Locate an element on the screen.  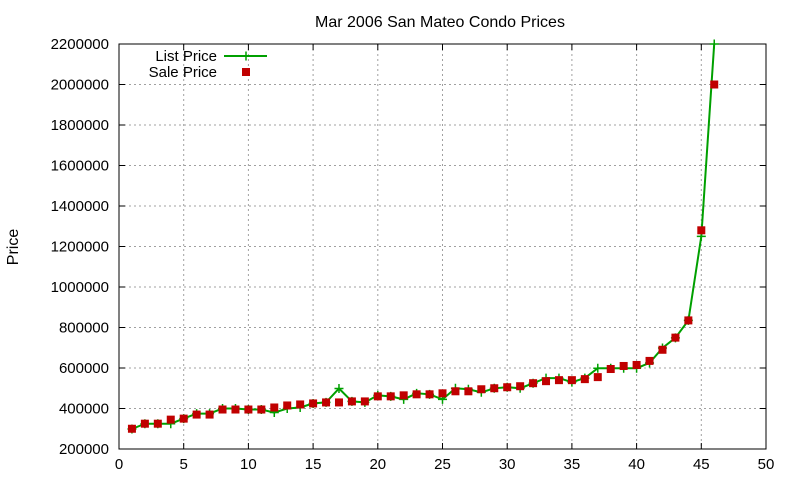
x-tick-label: 5 is located at coordinates (184, 464).